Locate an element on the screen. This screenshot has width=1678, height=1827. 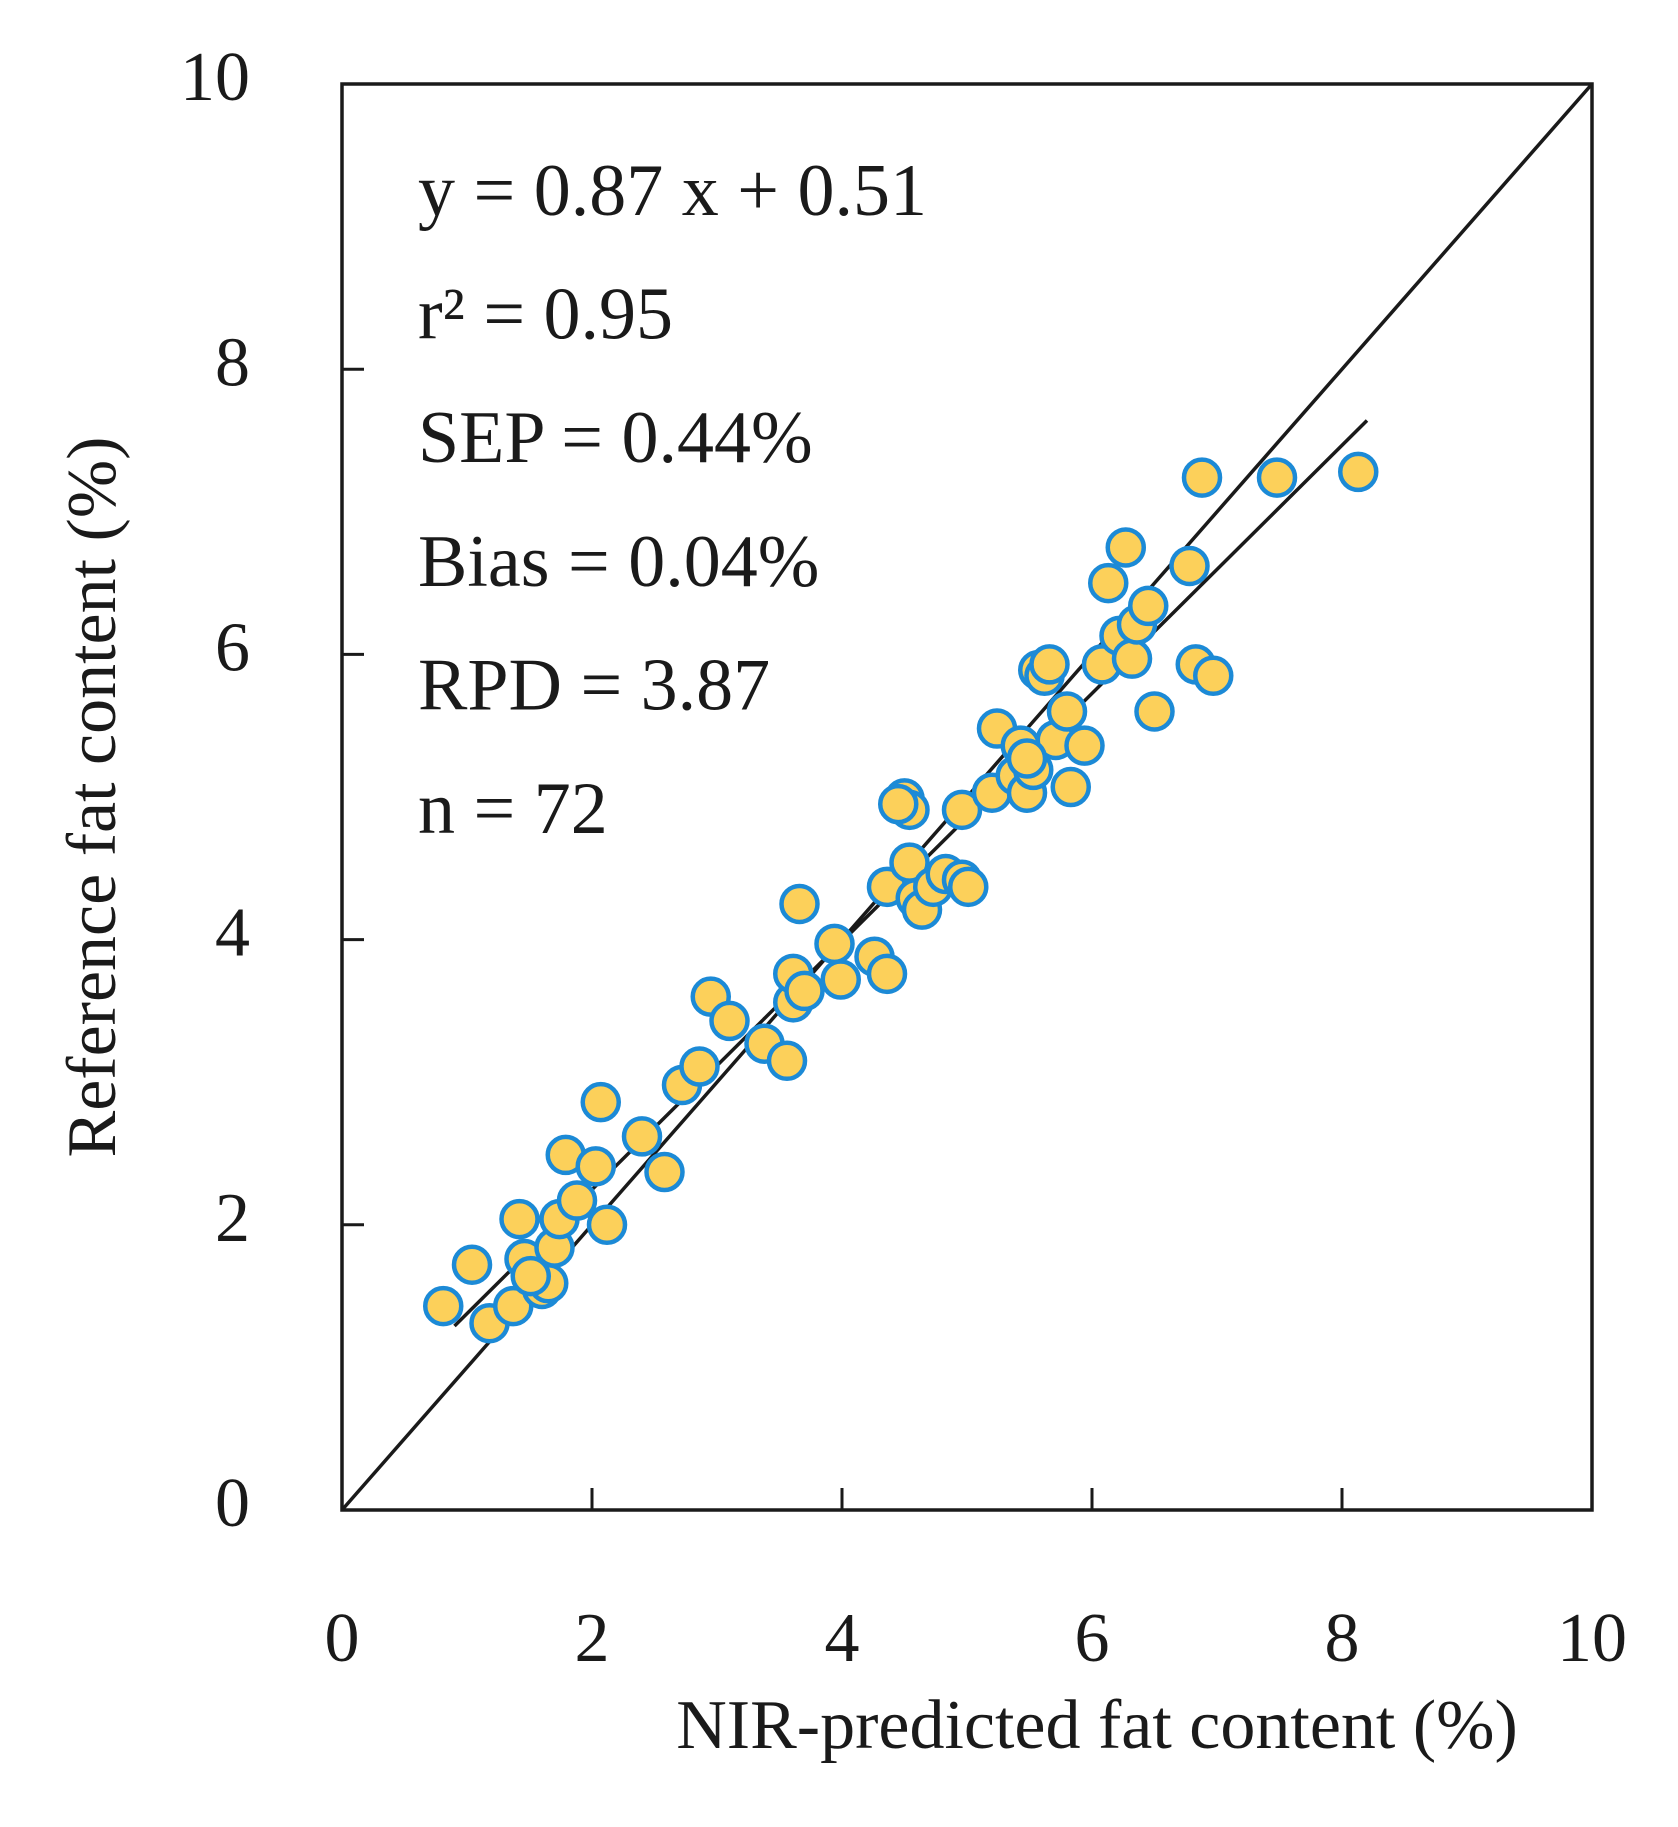
y-tick-label: 8 is located at coordinates (232, 362).